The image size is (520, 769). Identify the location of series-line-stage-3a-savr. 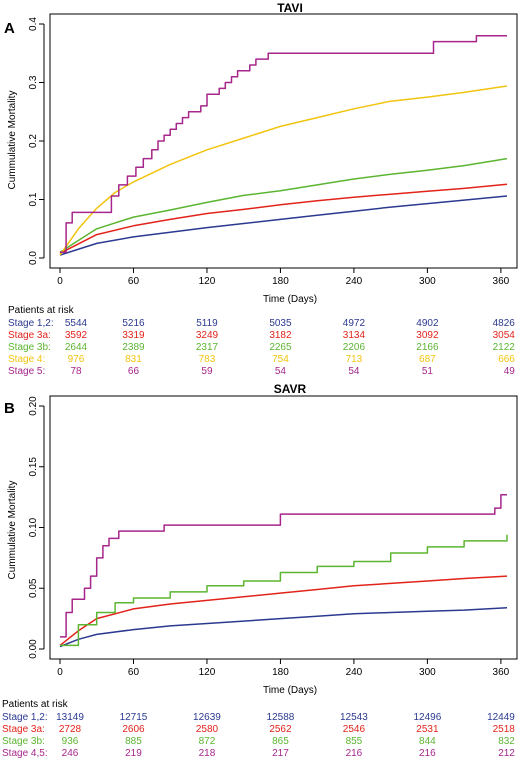
(283, 610).